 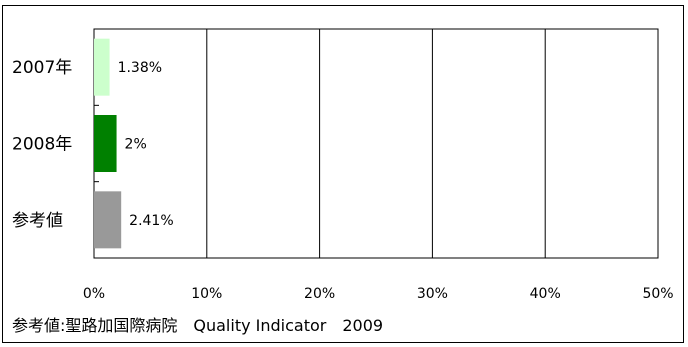 What do you see at coordinates (545, 294) in the screenshot?
I see `x-tick-label: 40%` at bounding box center [545, 294].